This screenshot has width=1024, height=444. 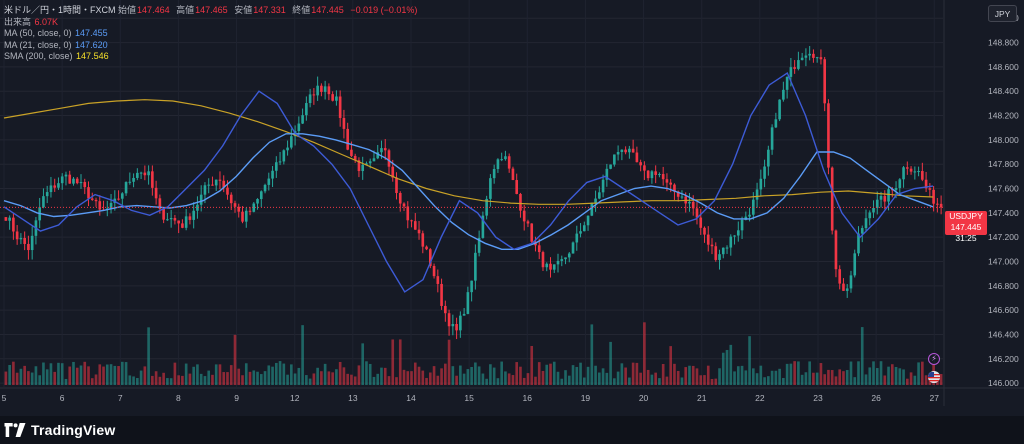 What do you see at coordinates (934, 359) in the screenshot?
I see `dividend-event-icon: ⚡` at bounding box center [934, 359].